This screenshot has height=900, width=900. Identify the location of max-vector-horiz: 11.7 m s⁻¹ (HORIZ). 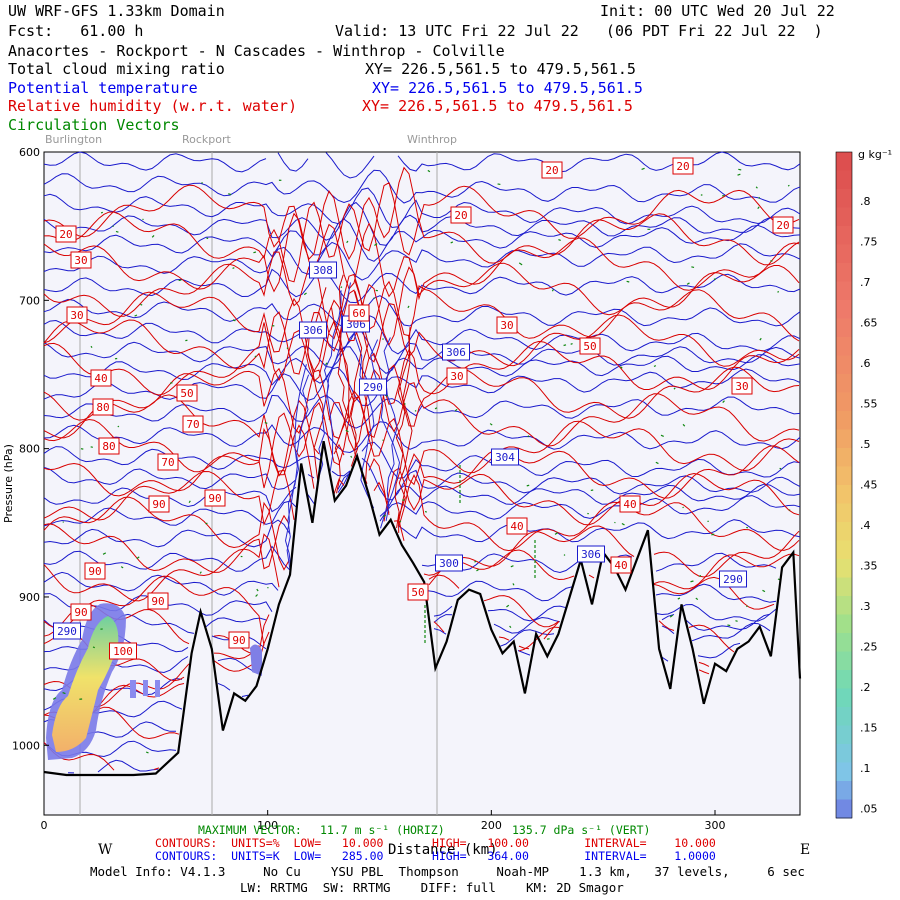
(382, 830).